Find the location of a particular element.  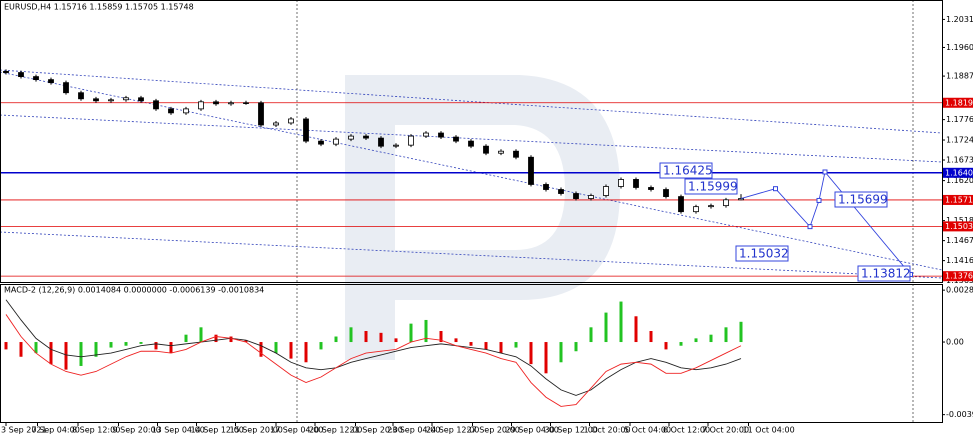

x-tick-label: 9 Sep 20:00 is located at coordinates (137, 430).